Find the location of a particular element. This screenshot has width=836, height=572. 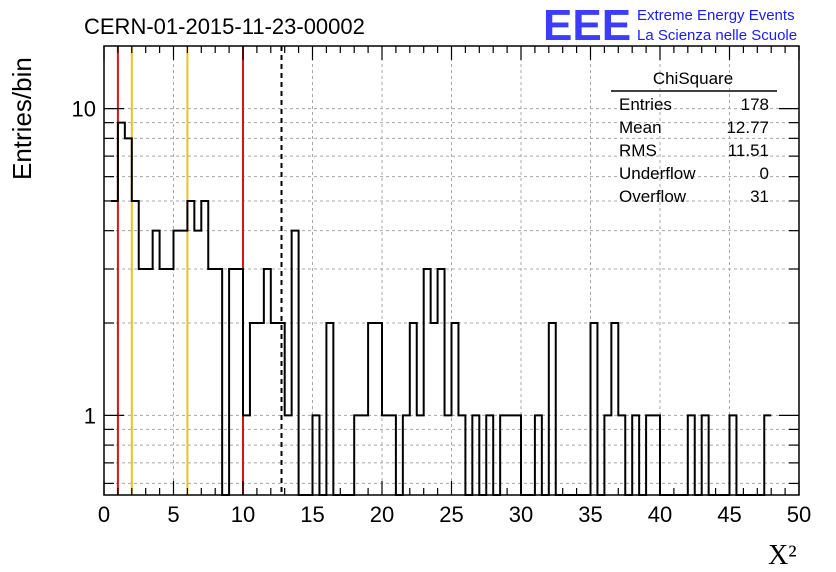

stats-row-value: 178 is located at coordinates (755, 104).